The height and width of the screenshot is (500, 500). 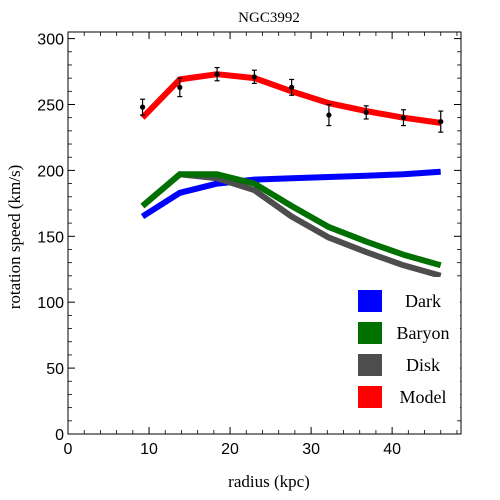 What do you see at coordinates (392, 449) in the screenshot?
I see `x-tick-label: 40` at bounding box center [392, 449].